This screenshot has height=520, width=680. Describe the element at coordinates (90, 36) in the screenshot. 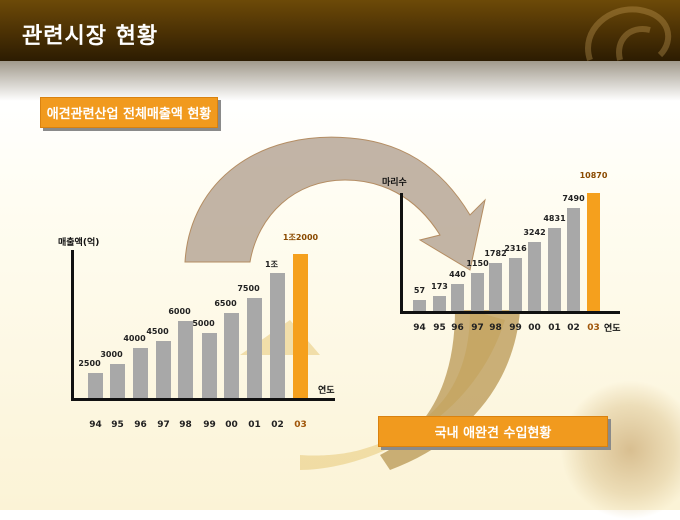

I see `page-title: 관련시장 현황` at that location.